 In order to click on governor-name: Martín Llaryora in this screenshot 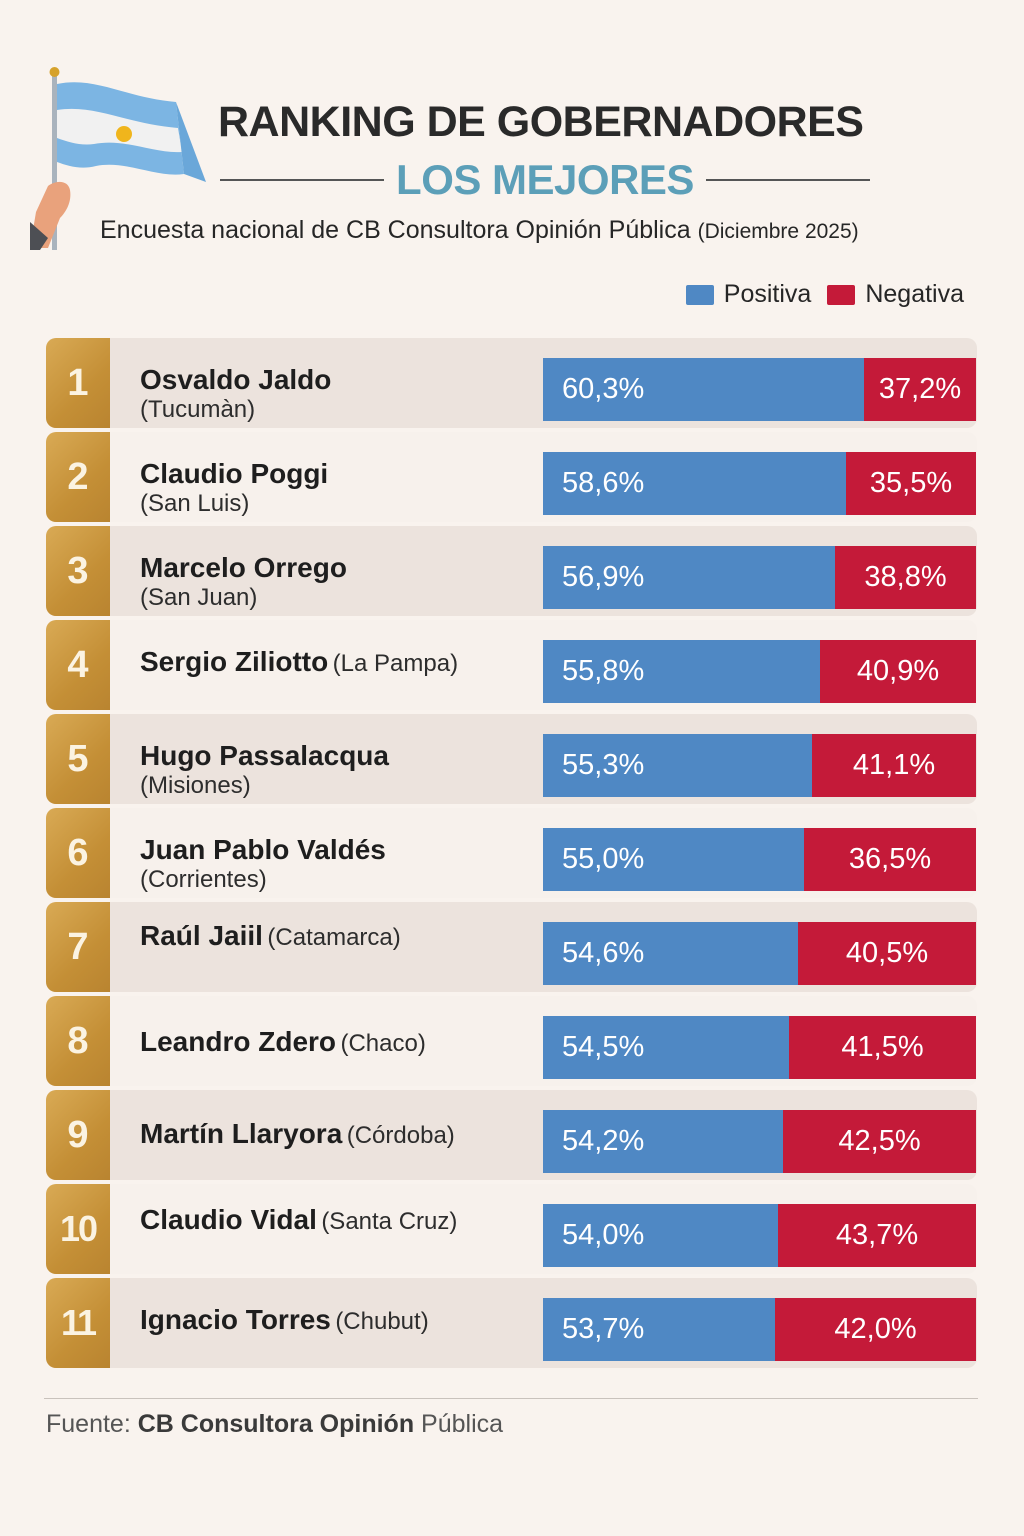, I will do `click(241, 1133)`.